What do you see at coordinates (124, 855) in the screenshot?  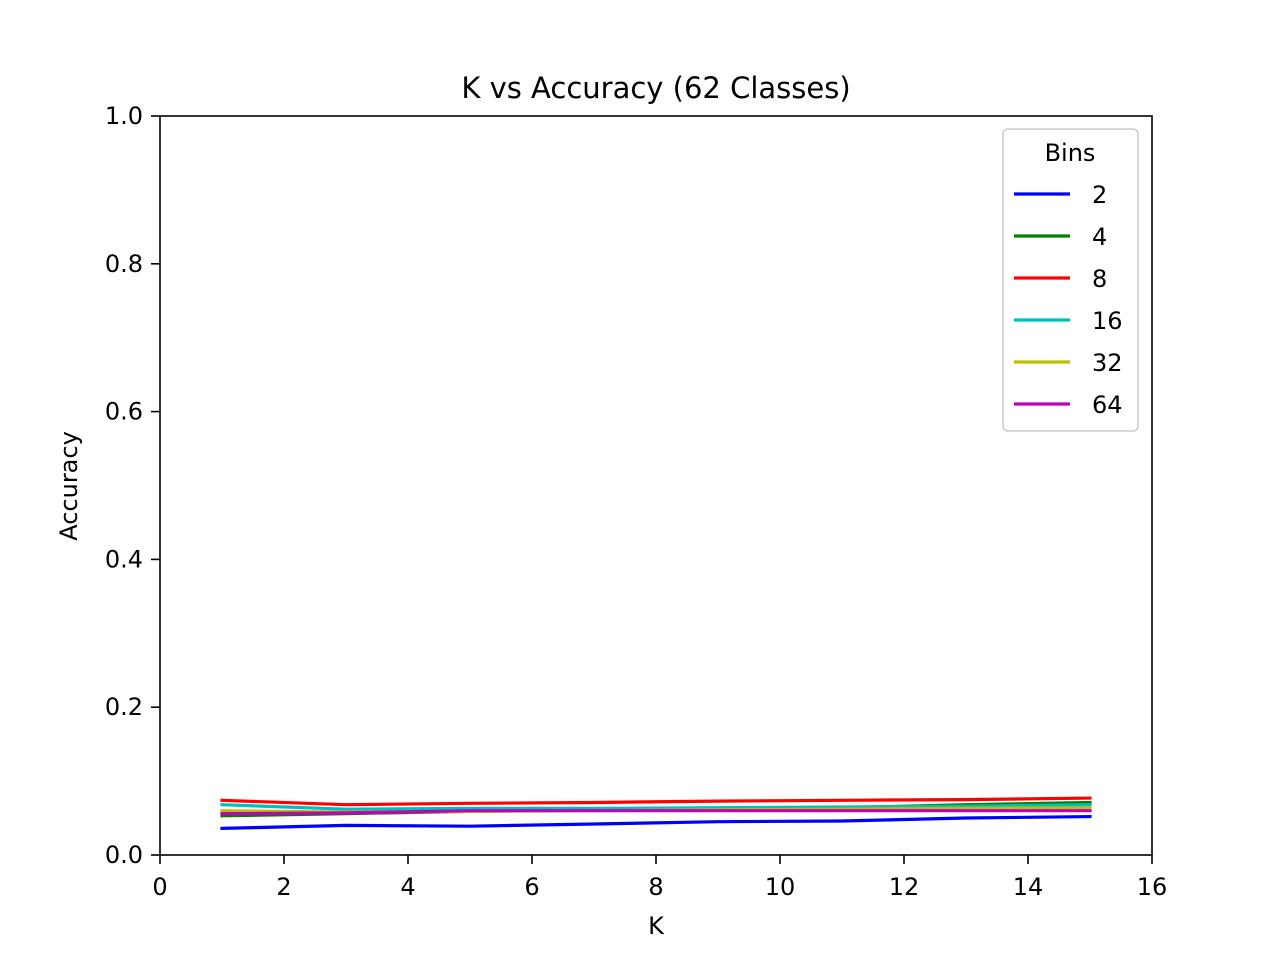 I see `y-tick-label: 0.0` at bounding box center [124, 855].